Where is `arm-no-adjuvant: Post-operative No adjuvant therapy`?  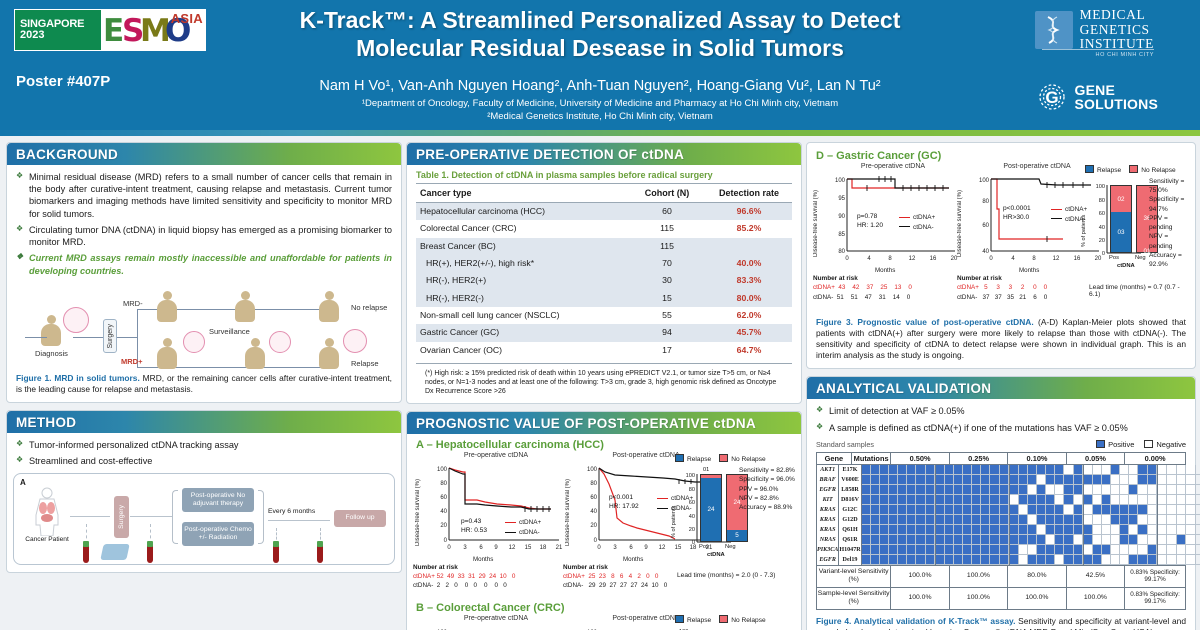 arm-no-adjuvant: Post-operative No adjuvant therapy is located at coordinates (218, 499).